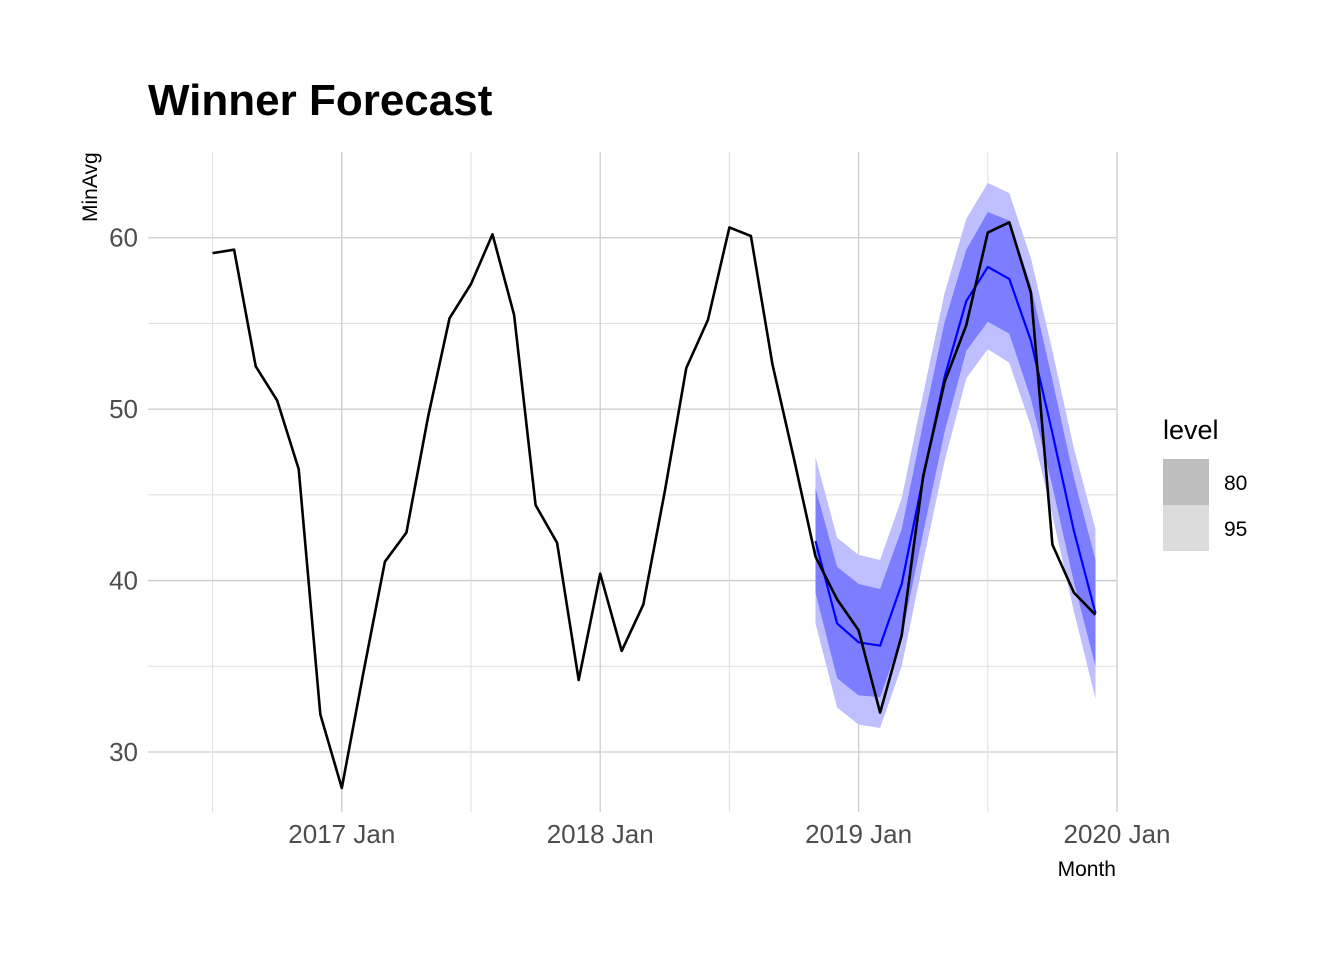 Image resolution: width=1344 pixels, height=960 pixels. I want to click on forecast-bands, so click(955, 455).